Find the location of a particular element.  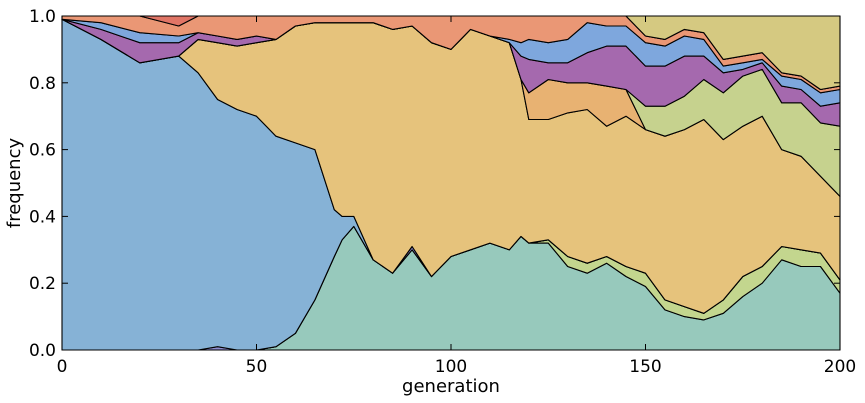

y-axis-label: frequency is located at coordinates (14, 183).